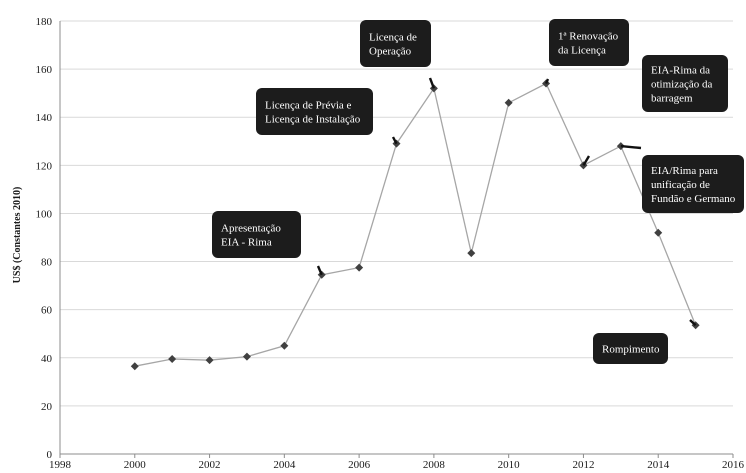  What do you see at coordinates (693, 199) in the screenshot?
I see `annotation-text: Fundão e Germano` at bounding box center [693, 199].